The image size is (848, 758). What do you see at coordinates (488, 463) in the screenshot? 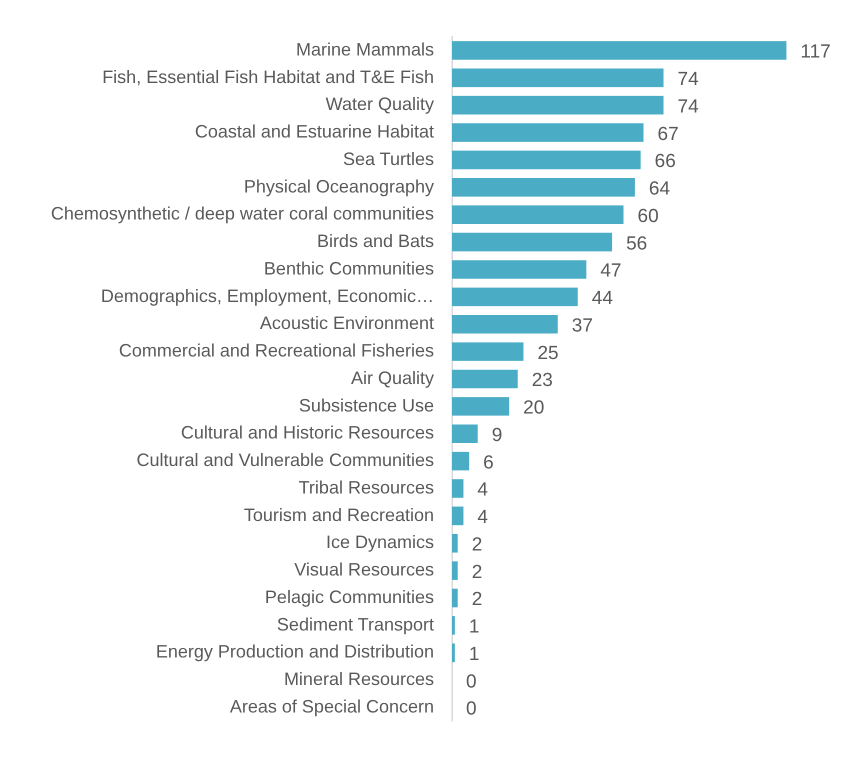
I see `data-label: 6` at bounding box center [488, 463].